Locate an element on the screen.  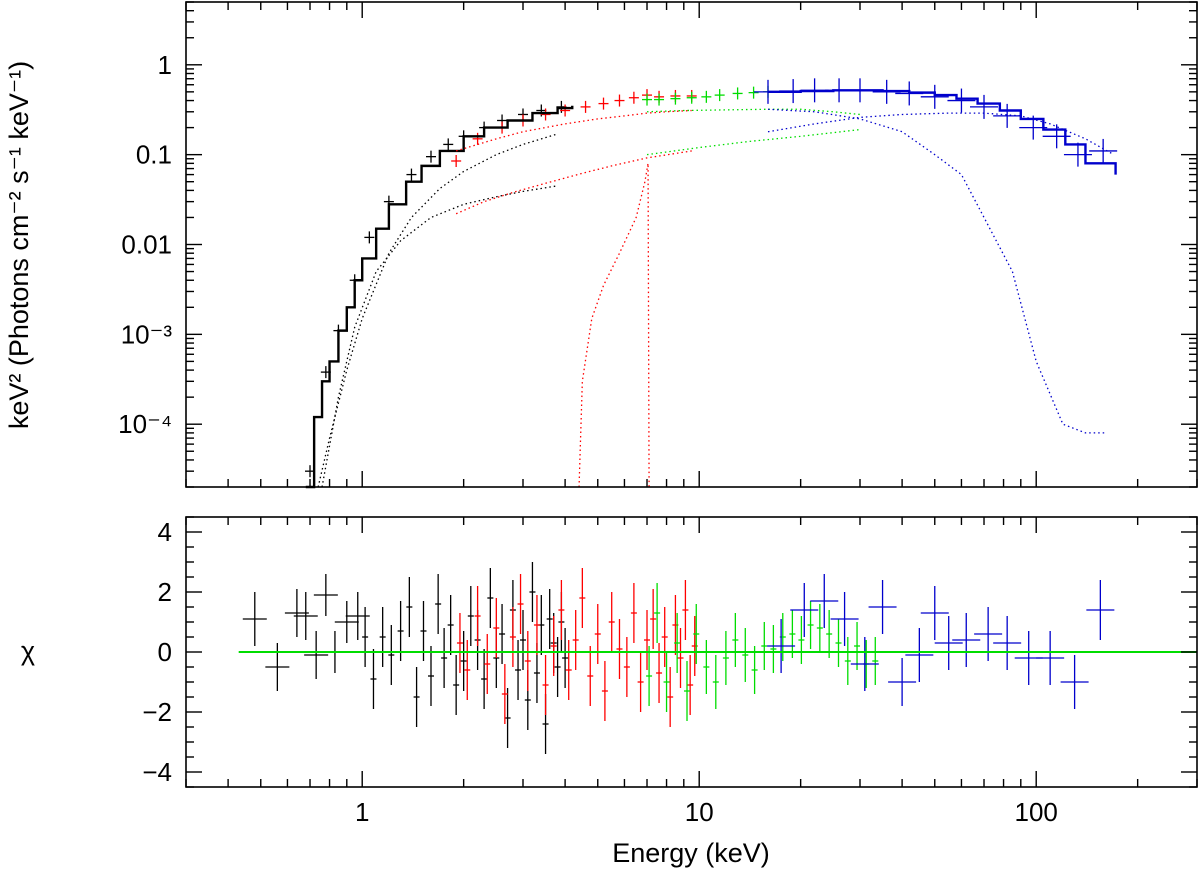
x-tick-label: 100 is located at coordinates (1036, 812).